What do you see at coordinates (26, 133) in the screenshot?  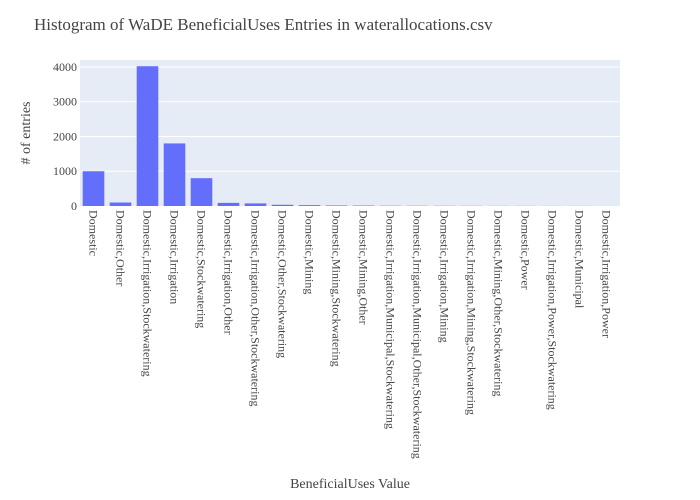 I see `y-axis-title: # of entries` at bounding box center [26, 133].